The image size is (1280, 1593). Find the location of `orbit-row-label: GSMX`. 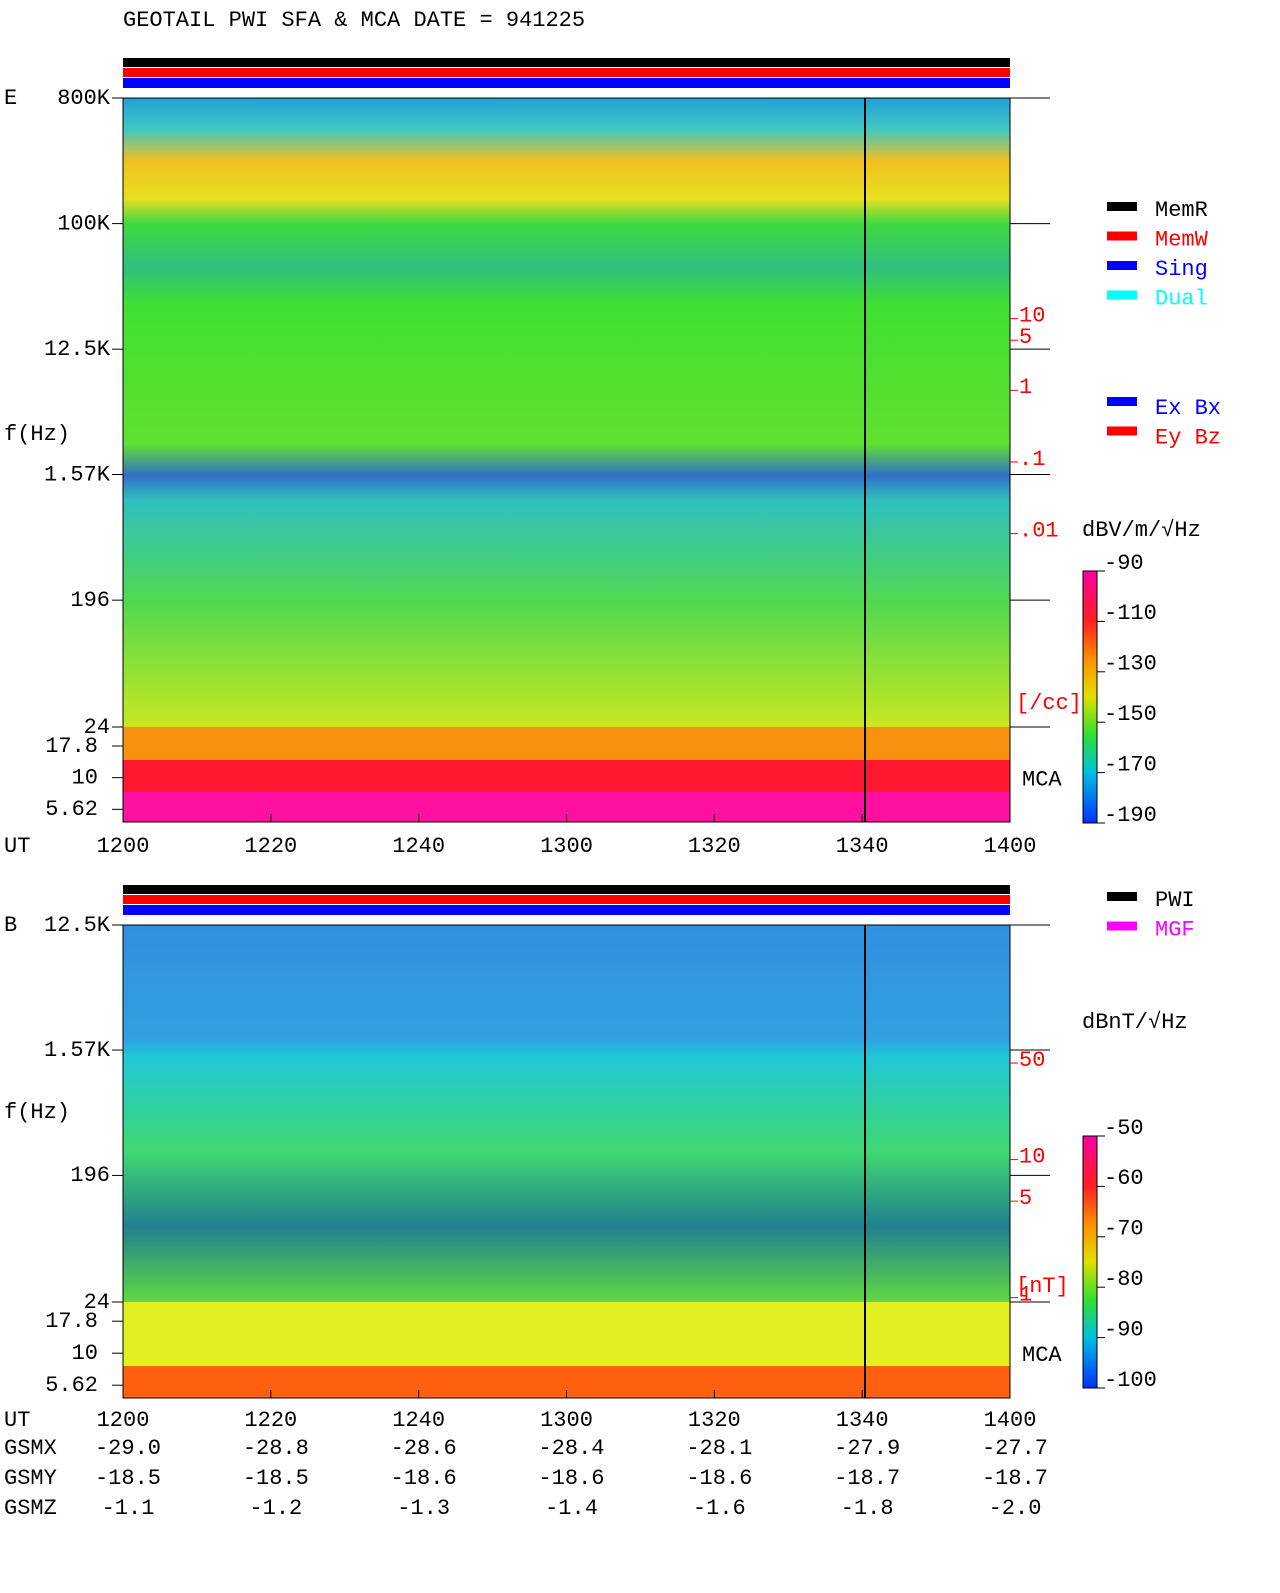

orbit-row-label: GSMX is located at coordinates (30, 1448).